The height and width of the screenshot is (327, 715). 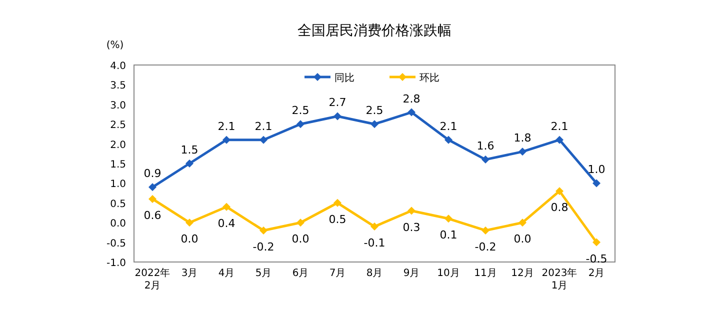 What do you see at coordinates (118, 86) in the screenshot?
I see `y-tick-label: 3.5` at bounding box center [118, 86].